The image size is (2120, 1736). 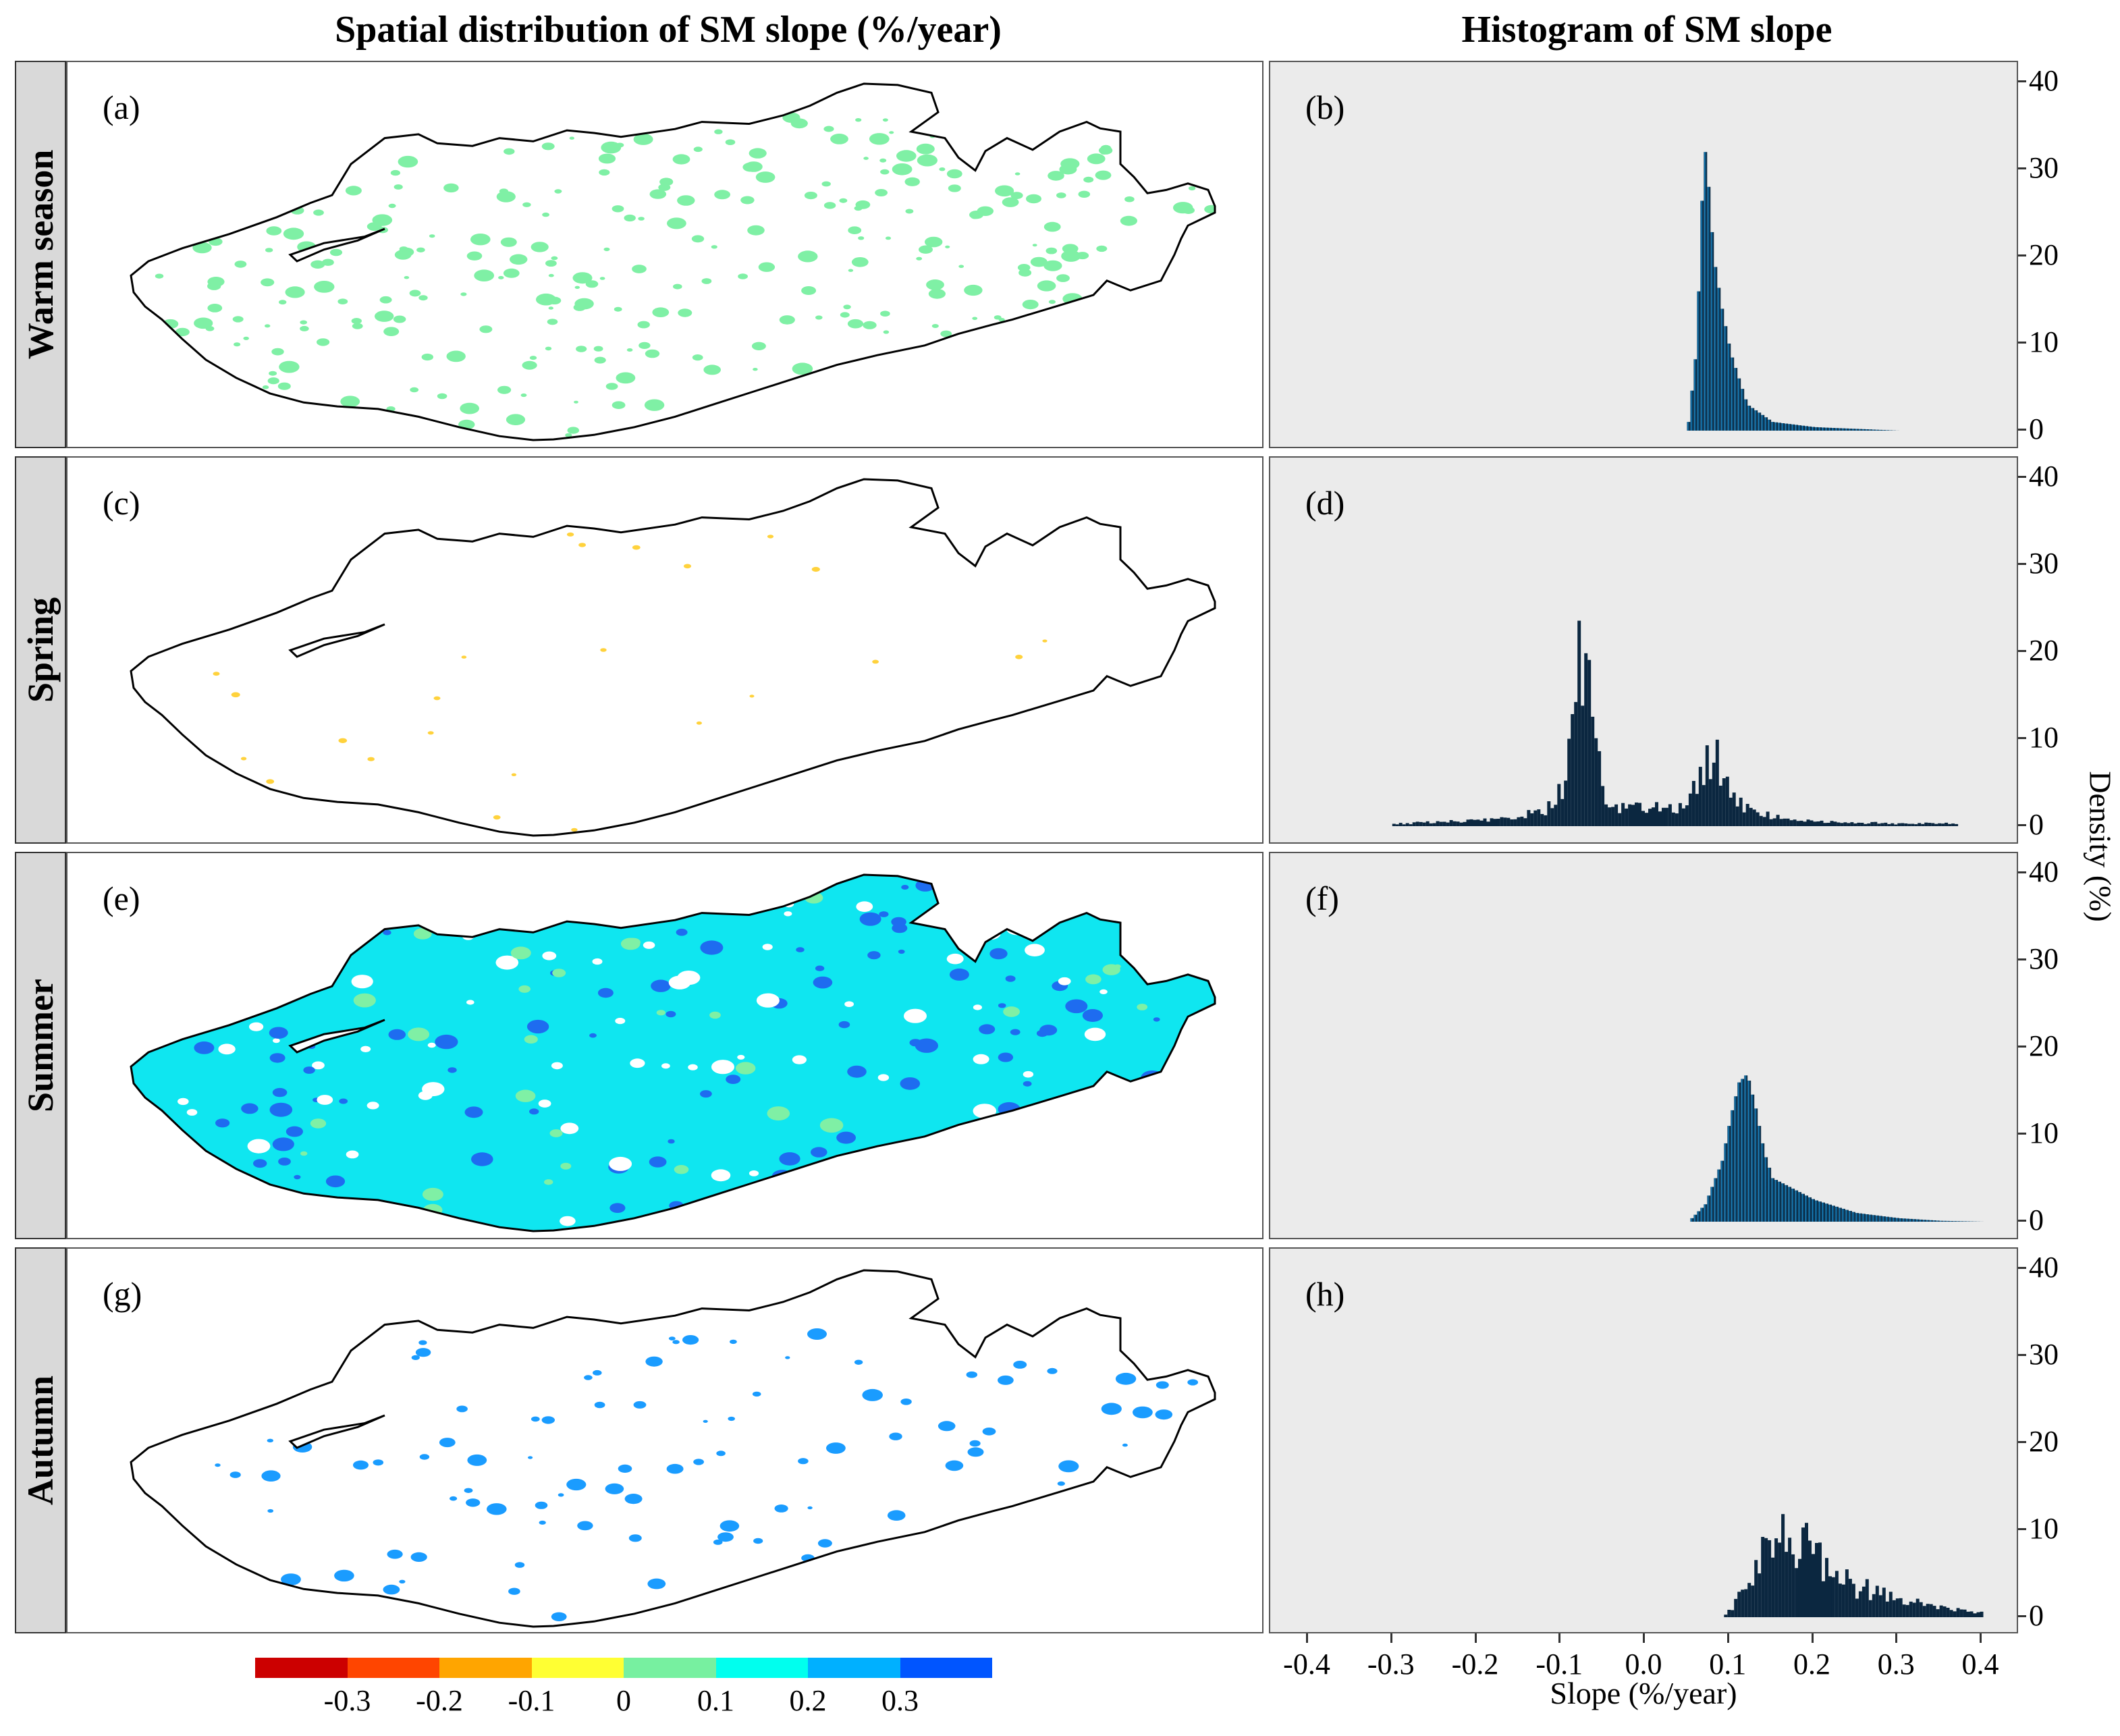 I want to click on colorbar-label: -0.2, so click(x=439, y=1700).